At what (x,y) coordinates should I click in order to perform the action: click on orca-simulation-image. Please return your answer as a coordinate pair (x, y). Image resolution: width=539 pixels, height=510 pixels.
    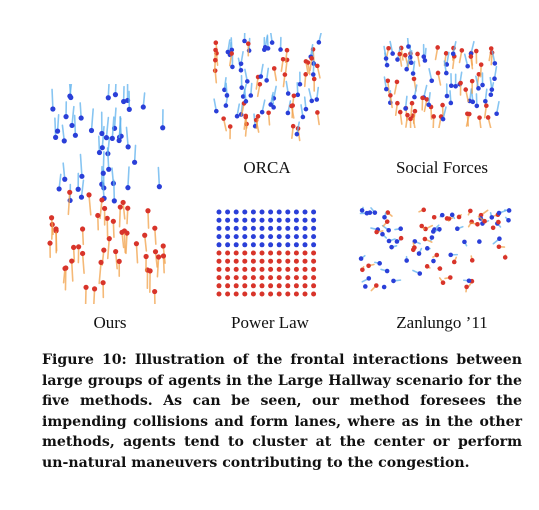
    Looking at the image, I should click on (267, 87).